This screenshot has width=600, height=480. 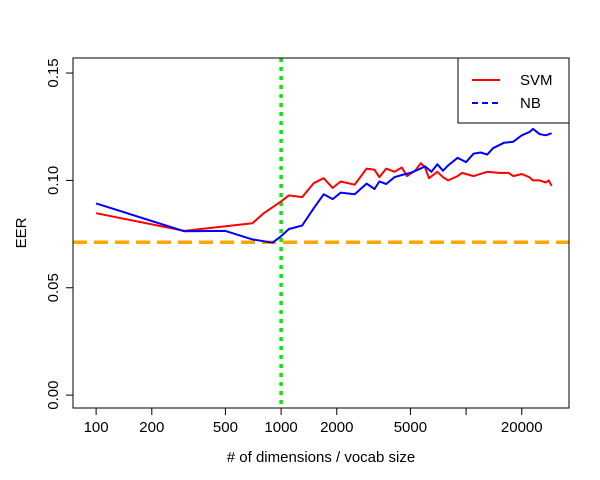 I want to click on y-tick-label: 0.15, so click(x=53, y=72).